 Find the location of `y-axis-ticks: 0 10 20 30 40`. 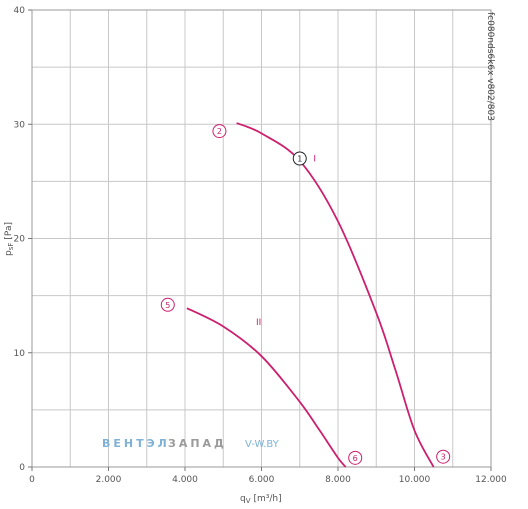

y-axis-ticks: 0 10 20 30 40 is located at coordinates (23, 239).